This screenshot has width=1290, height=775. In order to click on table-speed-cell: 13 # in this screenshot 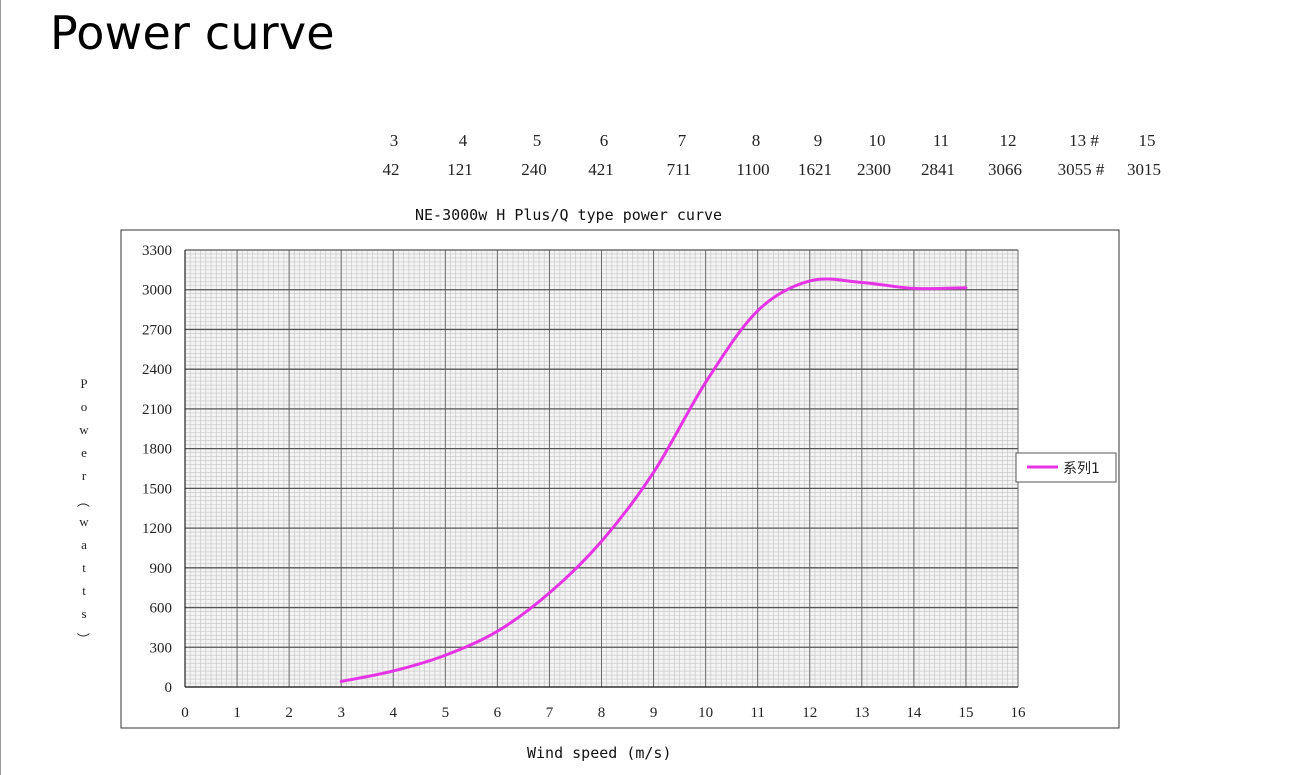, I will do `click(1084, 140)`.